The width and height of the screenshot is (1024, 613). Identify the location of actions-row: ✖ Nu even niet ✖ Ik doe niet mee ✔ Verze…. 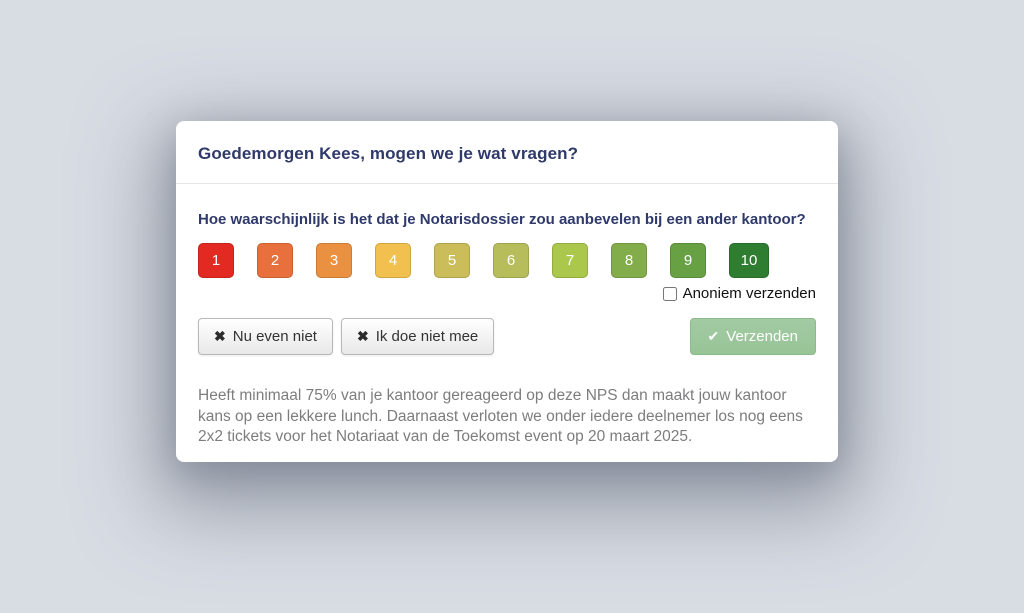
(507, 336).